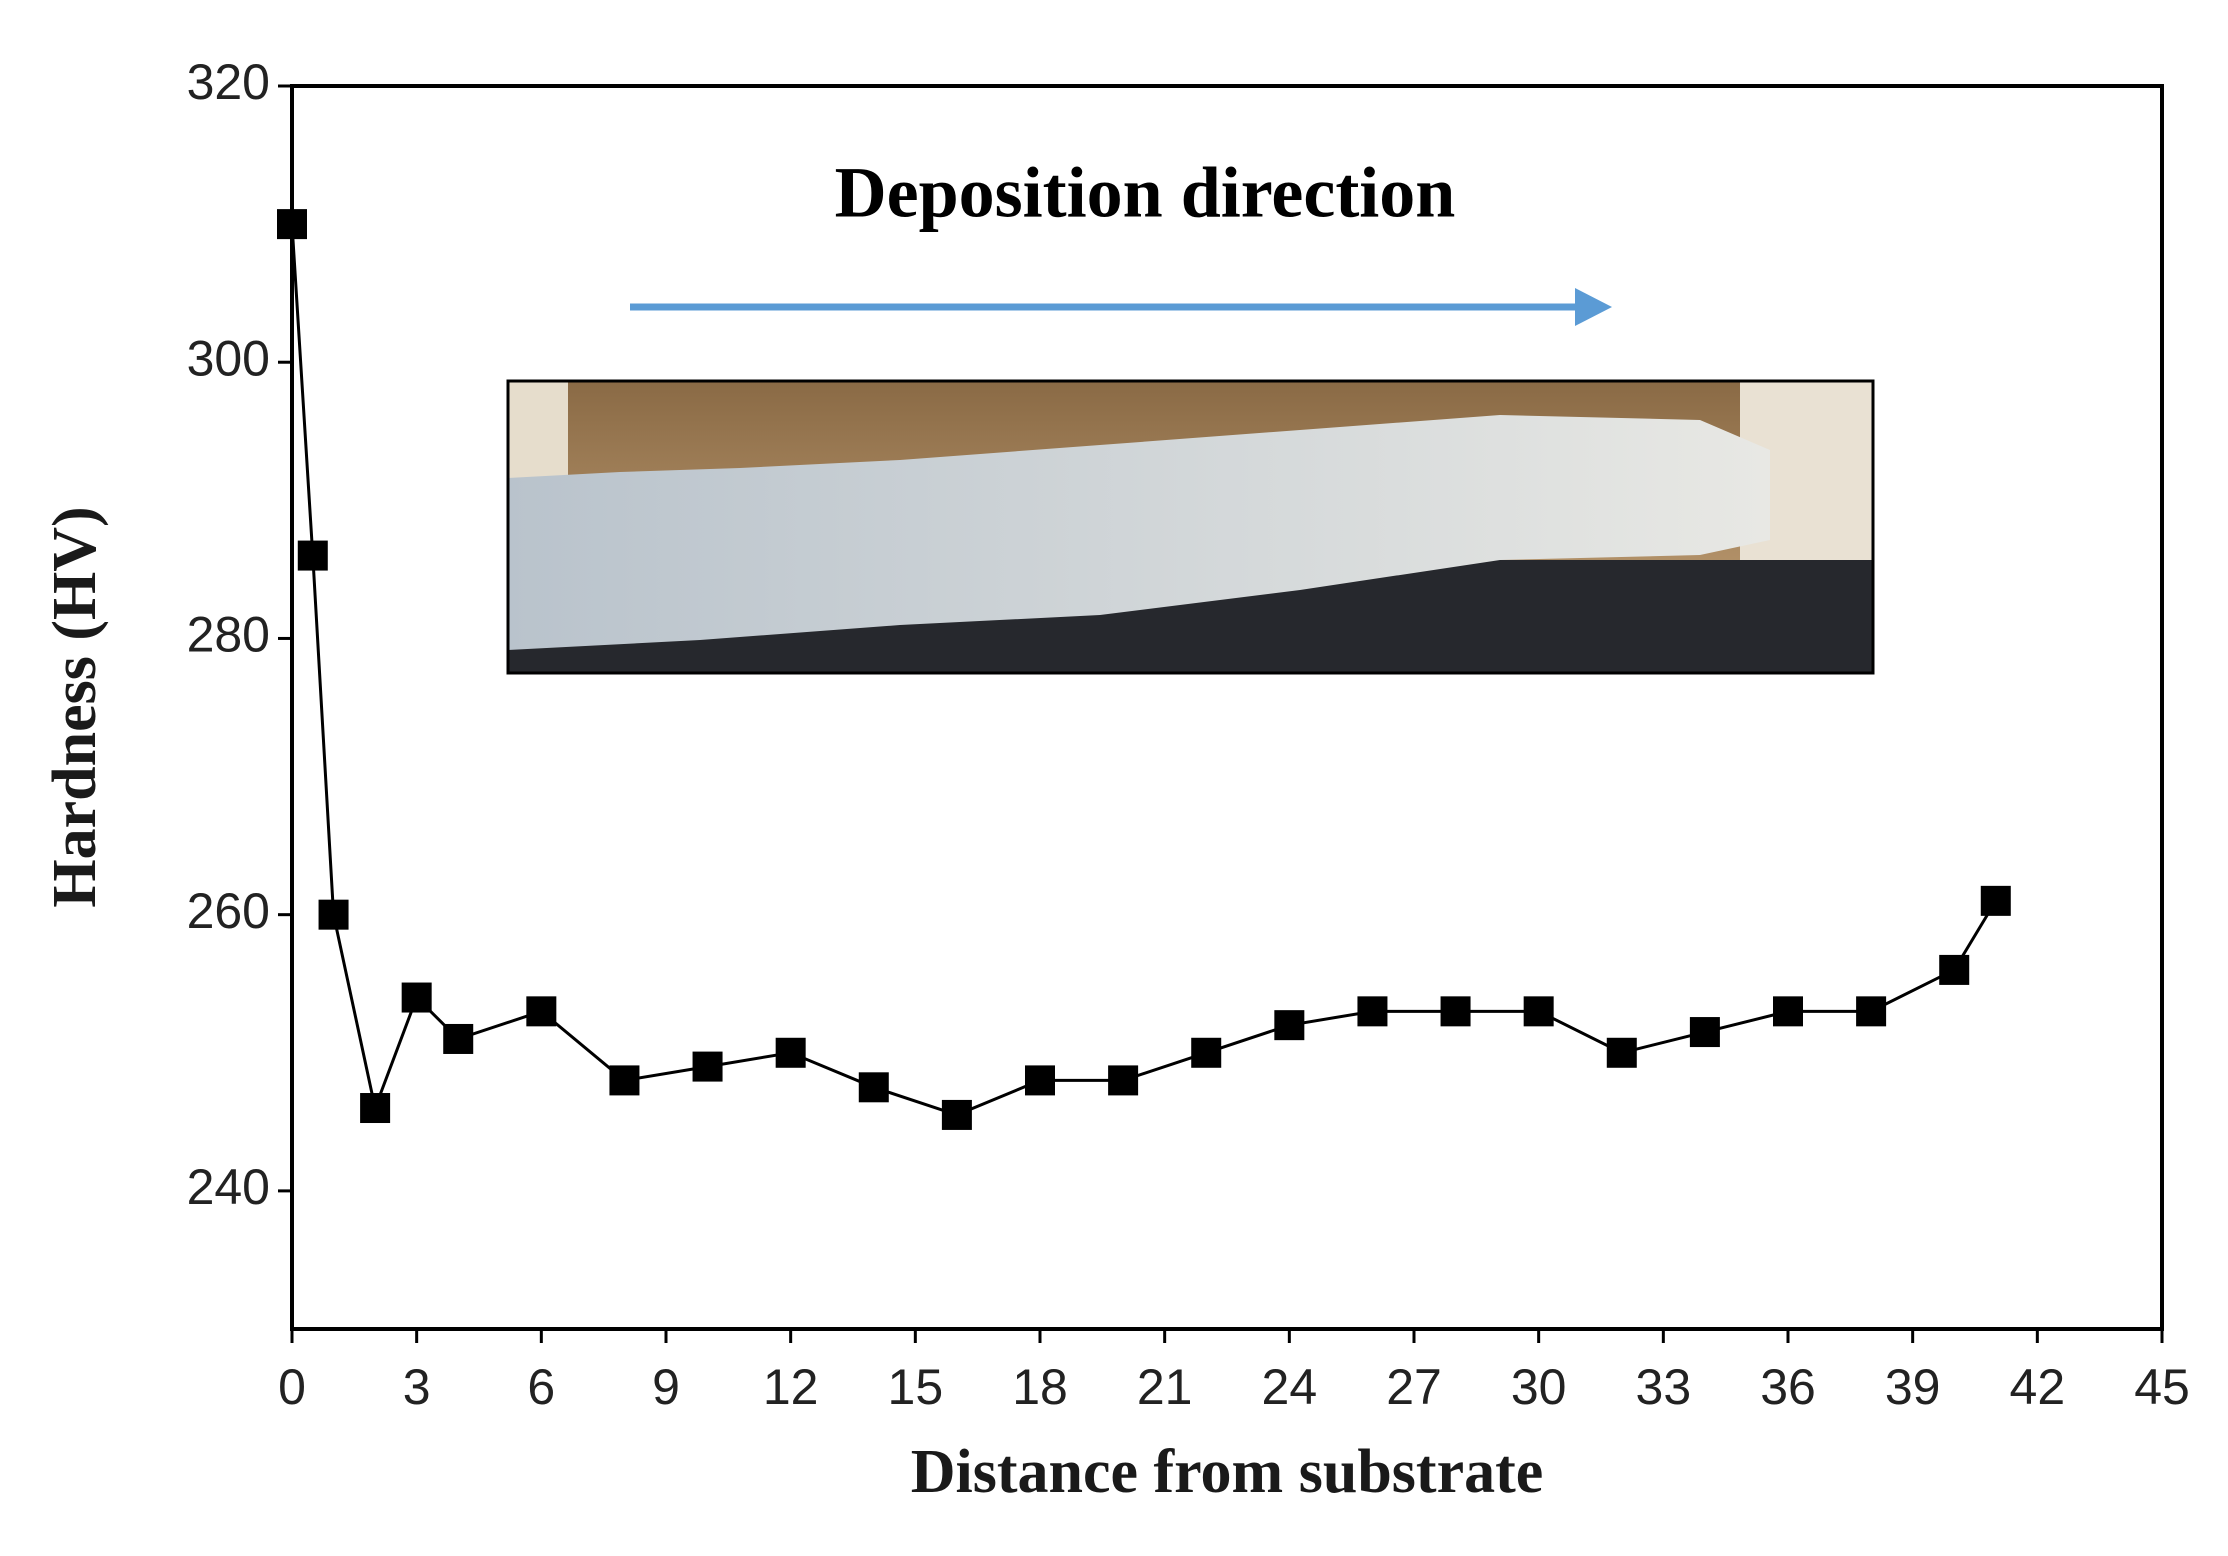  What do you see at coordinates (1664, 1387) in the screenshot?
I see `x-tick-label: 33` at bounding box center [1664, 1387].